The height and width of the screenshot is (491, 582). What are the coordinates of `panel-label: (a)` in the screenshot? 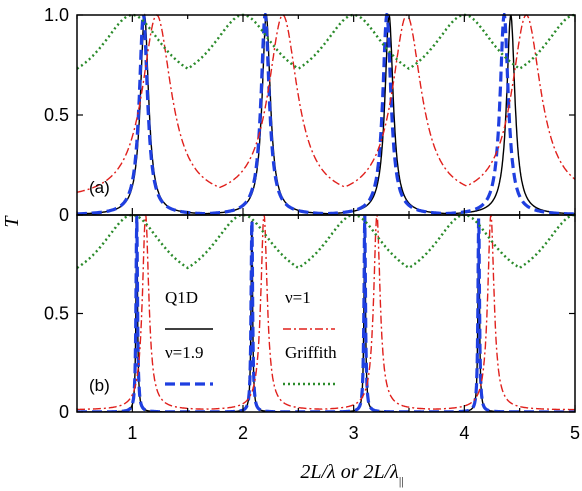 It's located at (99, 187).